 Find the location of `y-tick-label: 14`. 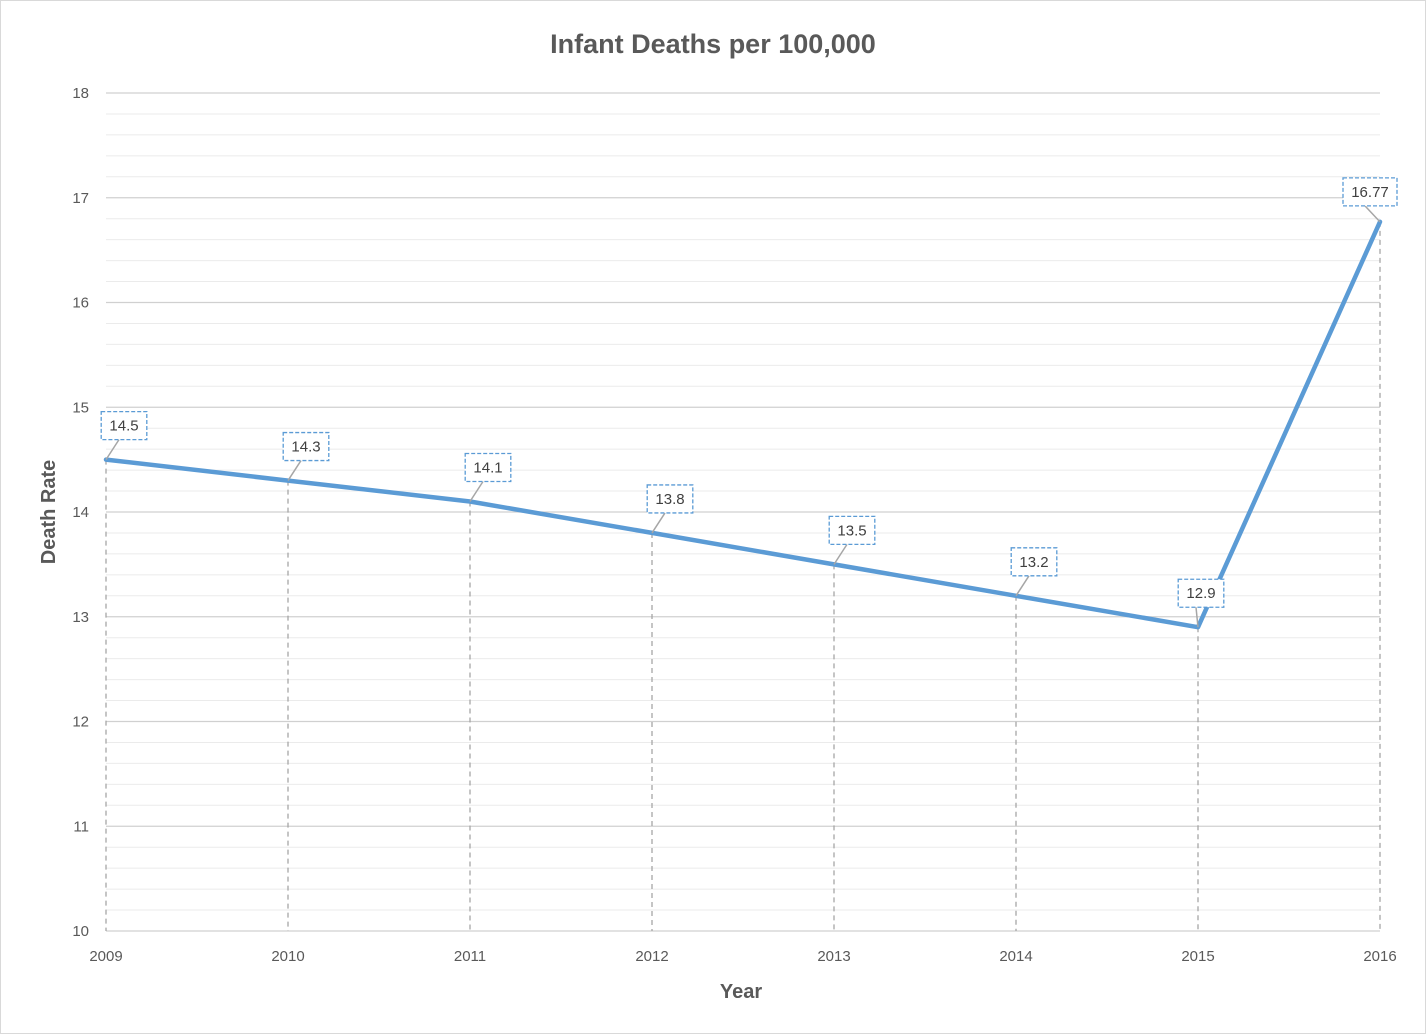

y-tick-label: 14 is located at coordinates (80, 512).